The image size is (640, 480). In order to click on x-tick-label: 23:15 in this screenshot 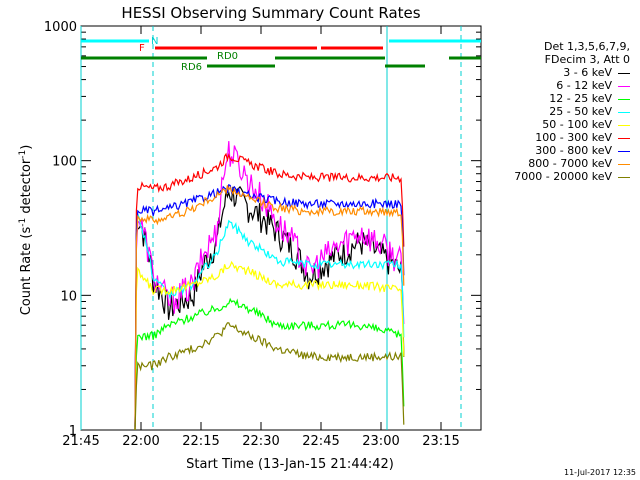, I will do `click(440, 441)`.